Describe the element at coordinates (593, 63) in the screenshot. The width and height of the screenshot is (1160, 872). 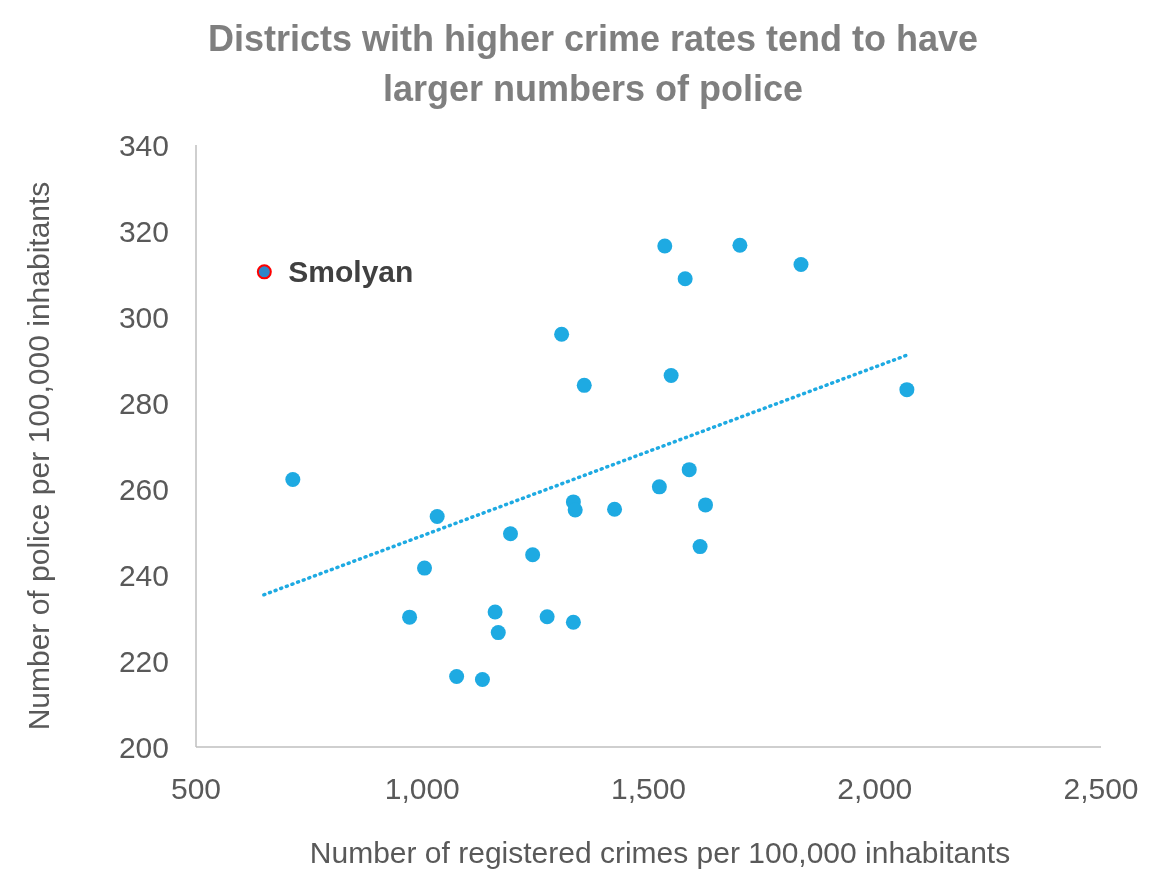
I see `chart-title: Districts with higher crime rates tend to have larger numbers of police` at that location.